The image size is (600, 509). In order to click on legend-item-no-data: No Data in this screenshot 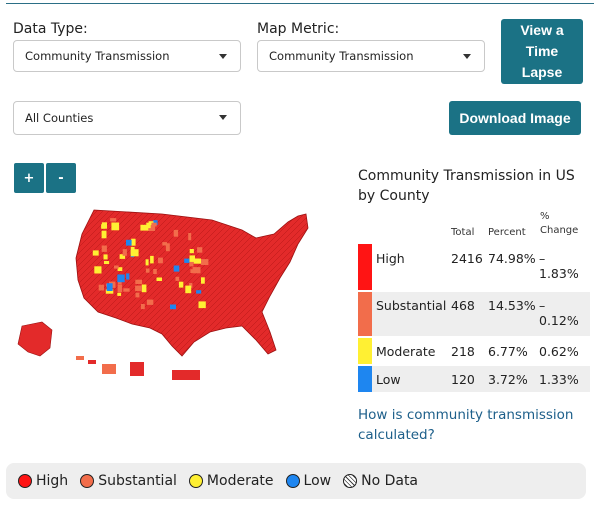, I will do `click(380, 481)`.